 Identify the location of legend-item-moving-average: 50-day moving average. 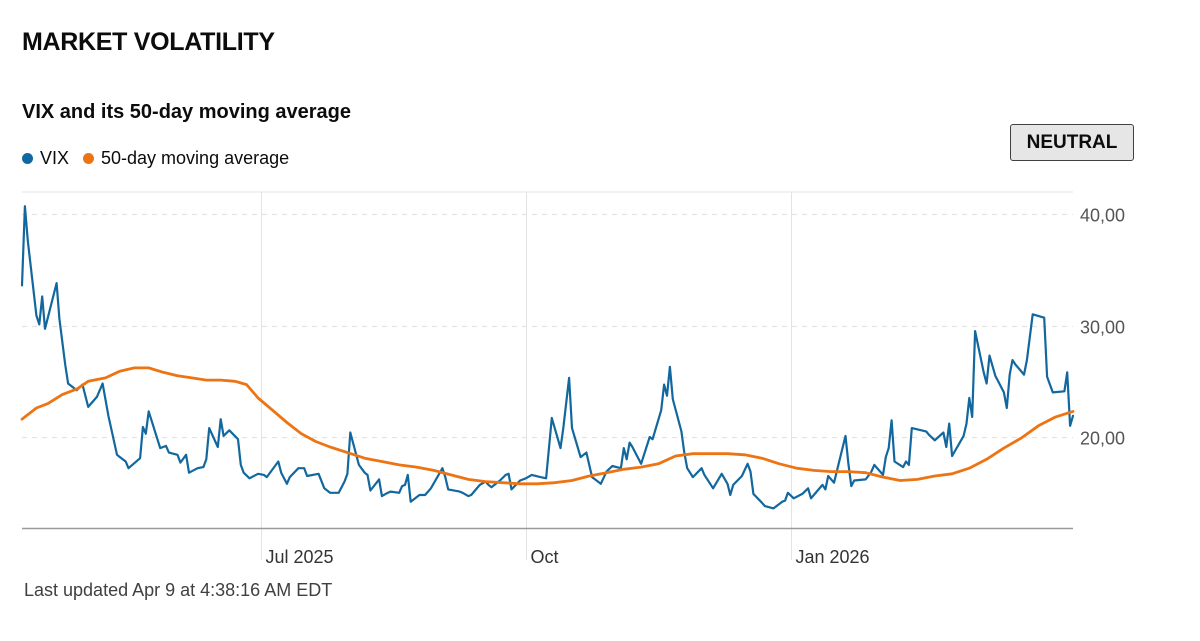
(186, 158).